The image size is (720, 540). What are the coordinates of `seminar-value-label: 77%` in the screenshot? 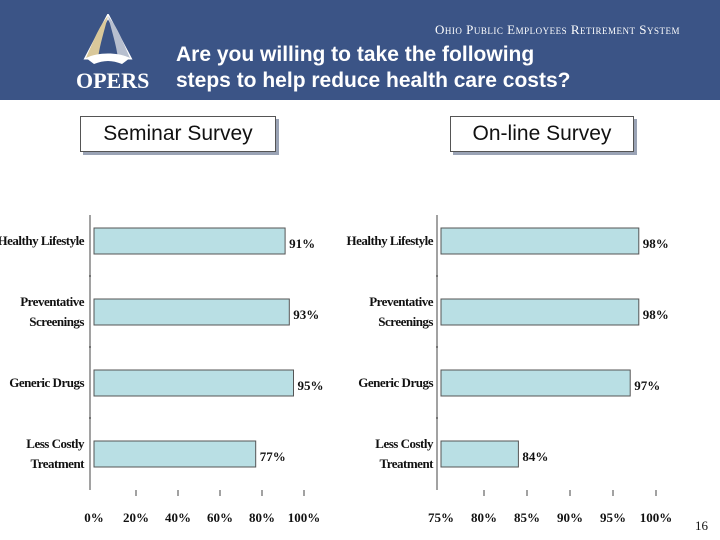 It's located at (273, 456).